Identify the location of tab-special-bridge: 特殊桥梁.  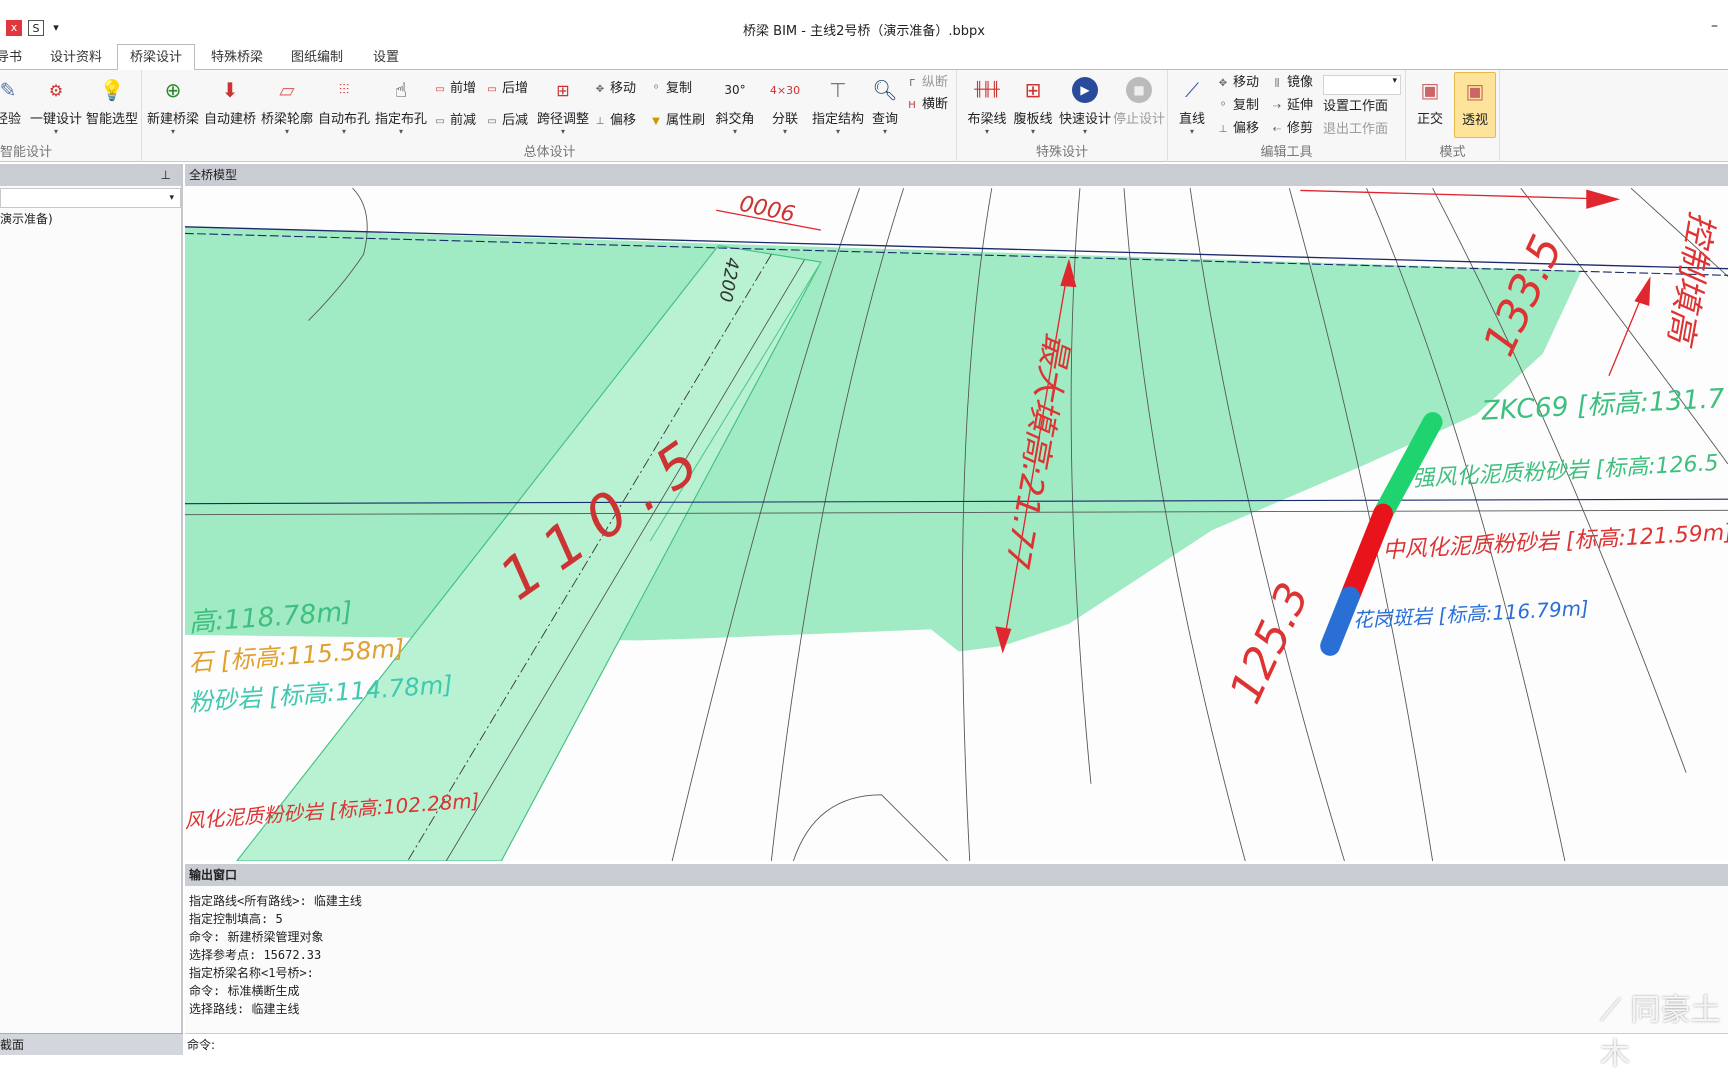
(236, 57).